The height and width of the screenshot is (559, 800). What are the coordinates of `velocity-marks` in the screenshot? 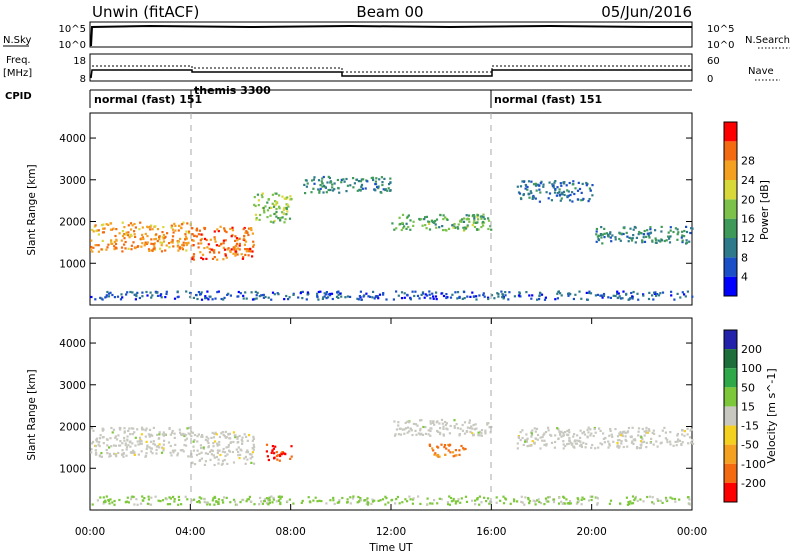 It's located at (392, 462).